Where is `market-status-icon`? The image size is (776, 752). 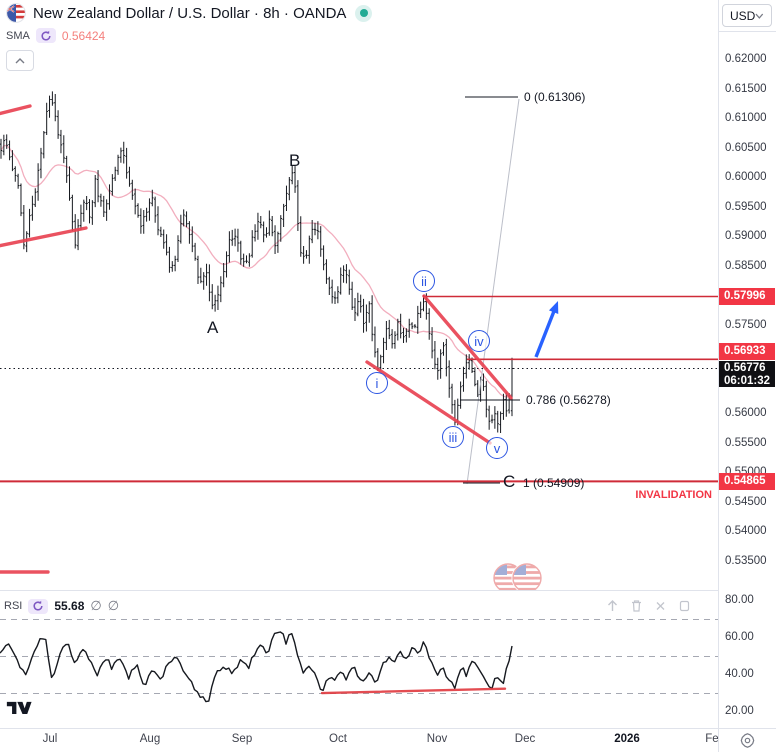 market-status-icon is located at coordinates (364, 13).